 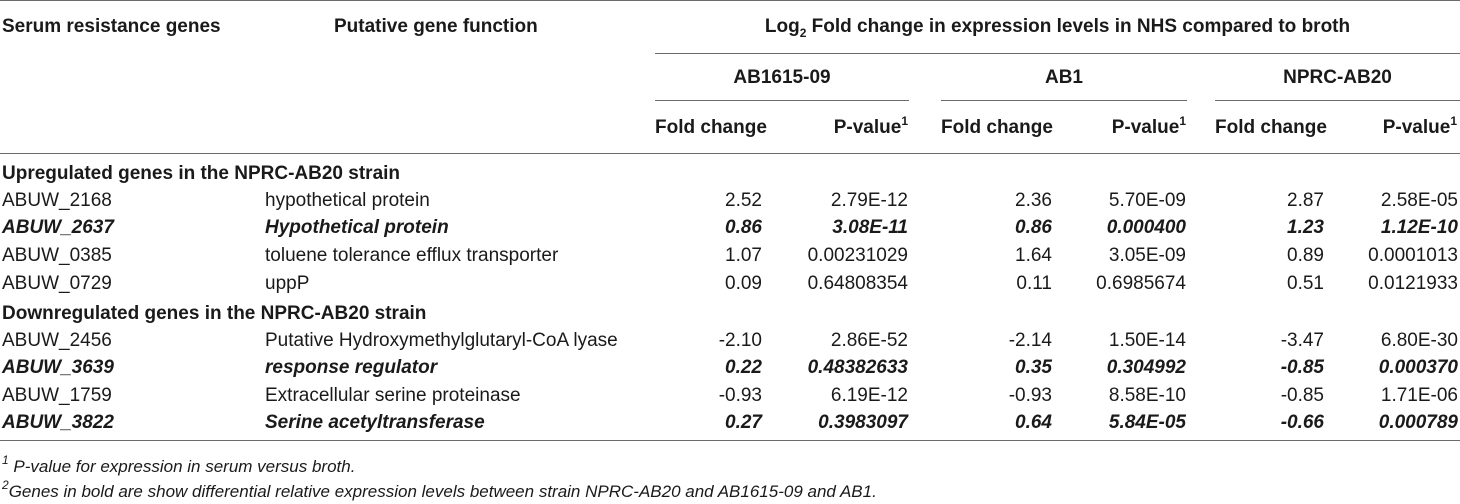 I want to click on fold-change-value: 2.52, so click(x=743, y=200).